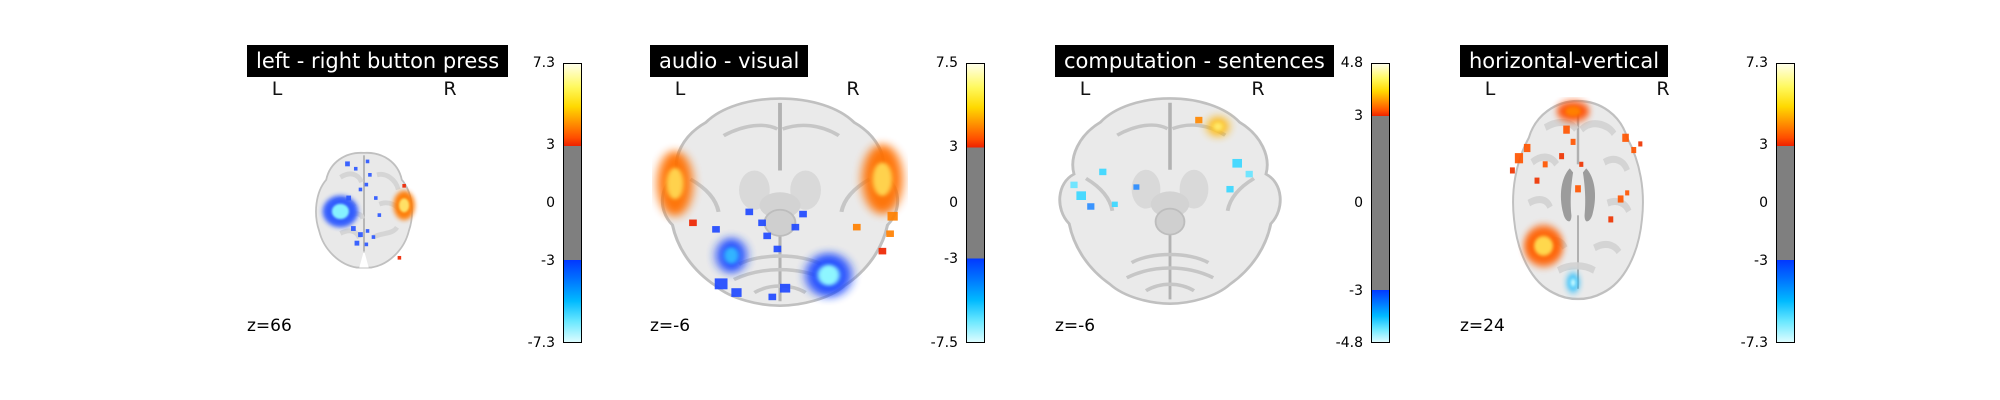 This screenshot has width=2000, height=400. I want to click on panel-title: computation - sentences, so click(1194, 61).